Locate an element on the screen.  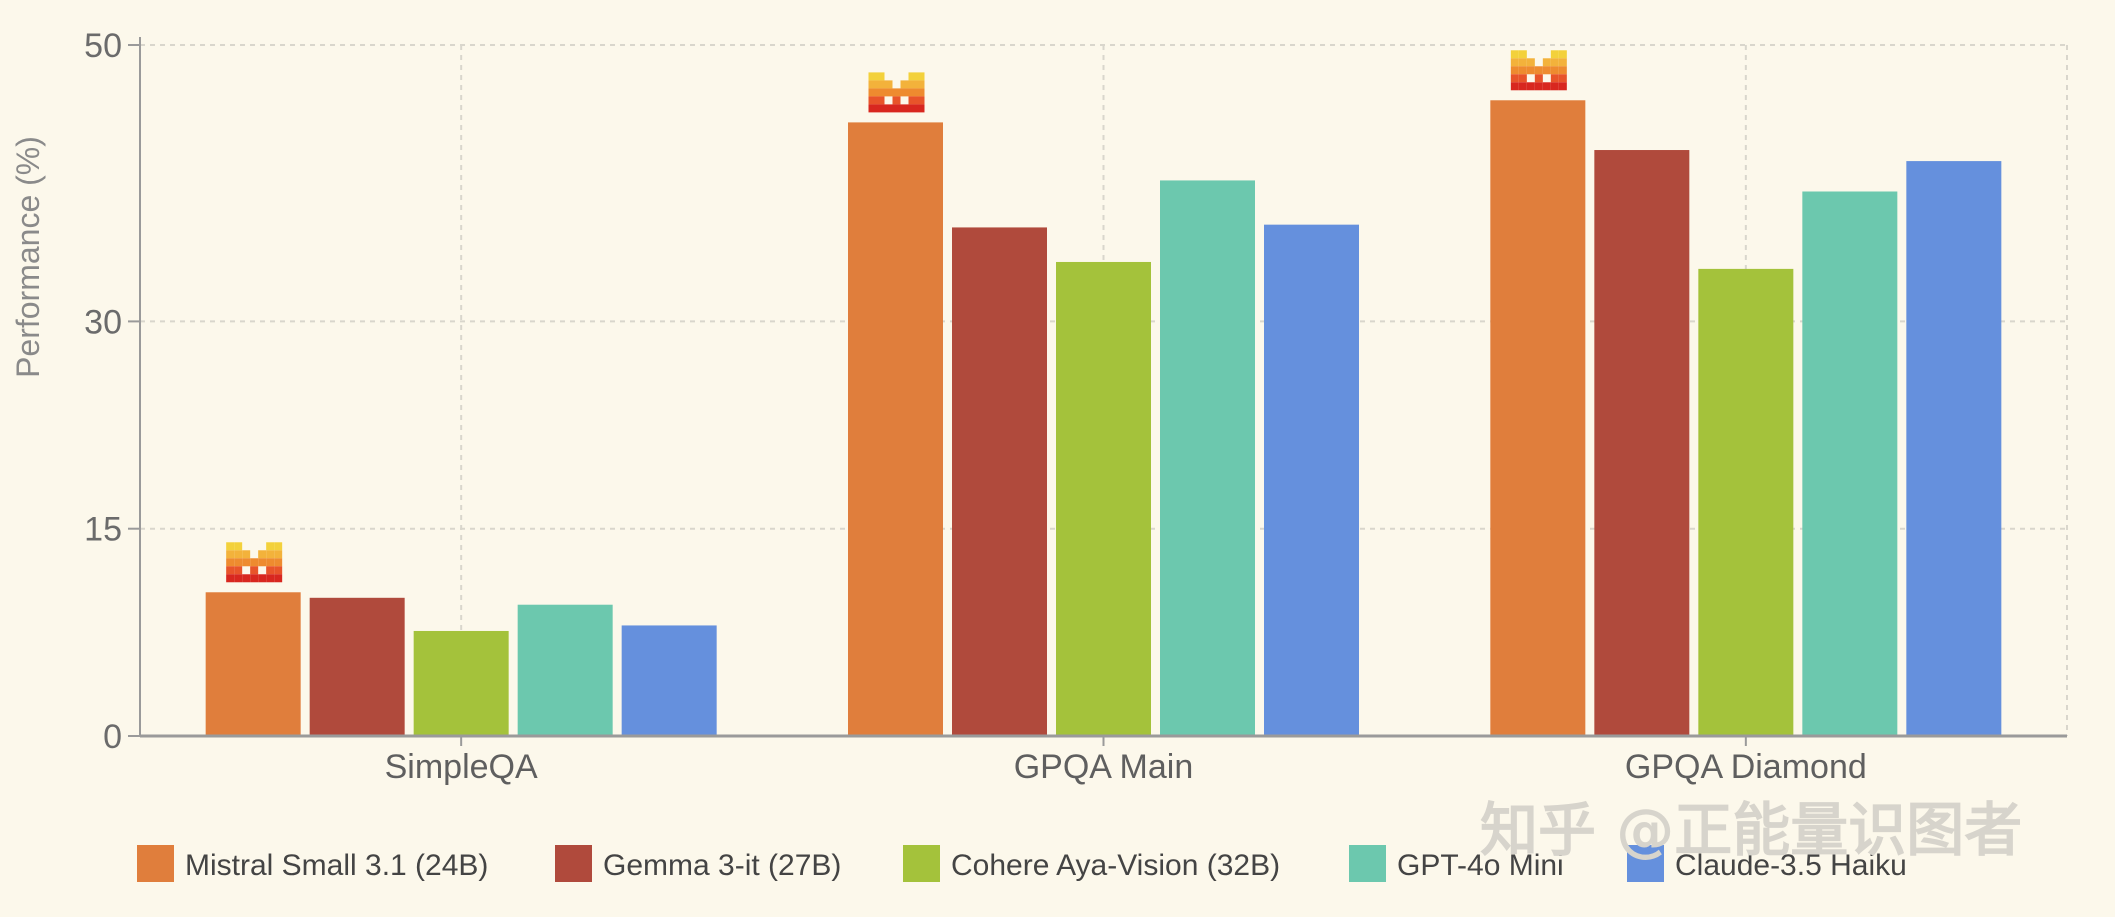
legend-label: Mistral Small 3.1 (24B) is located at coordinates (336, 865).